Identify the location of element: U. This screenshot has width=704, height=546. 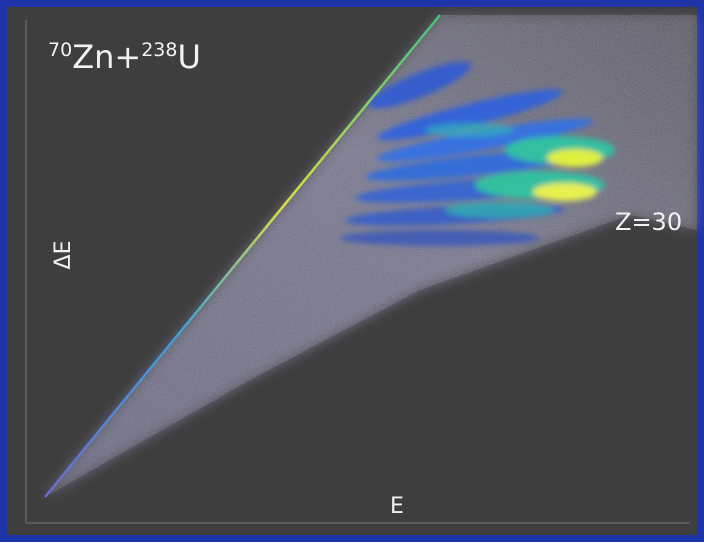
(188, 57).